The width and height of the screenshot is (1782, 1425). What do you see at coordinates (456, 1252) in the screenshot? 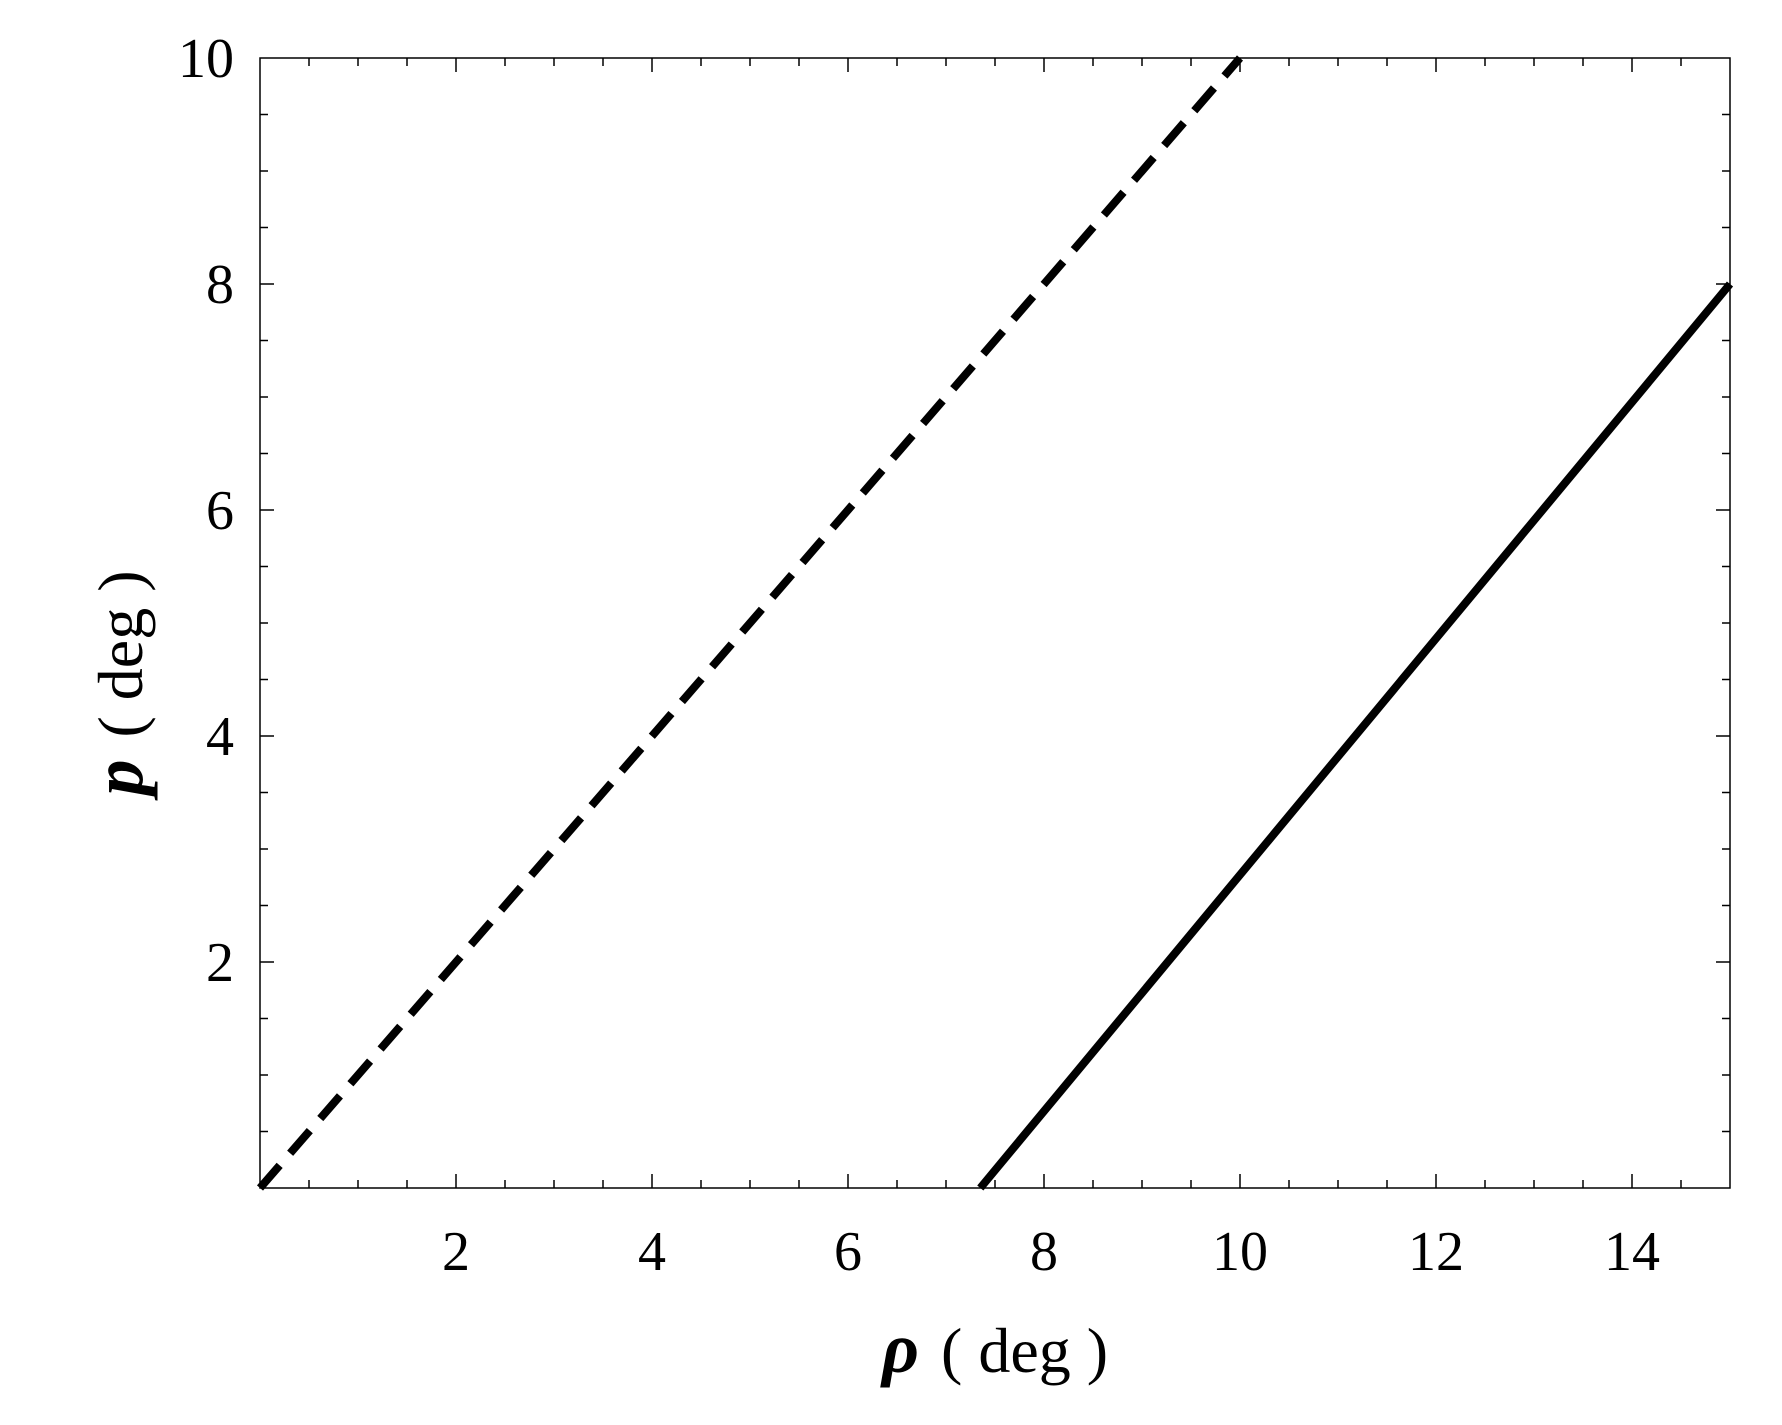
I see `x-tick-label: 2` at bounding box center [456, 1252].